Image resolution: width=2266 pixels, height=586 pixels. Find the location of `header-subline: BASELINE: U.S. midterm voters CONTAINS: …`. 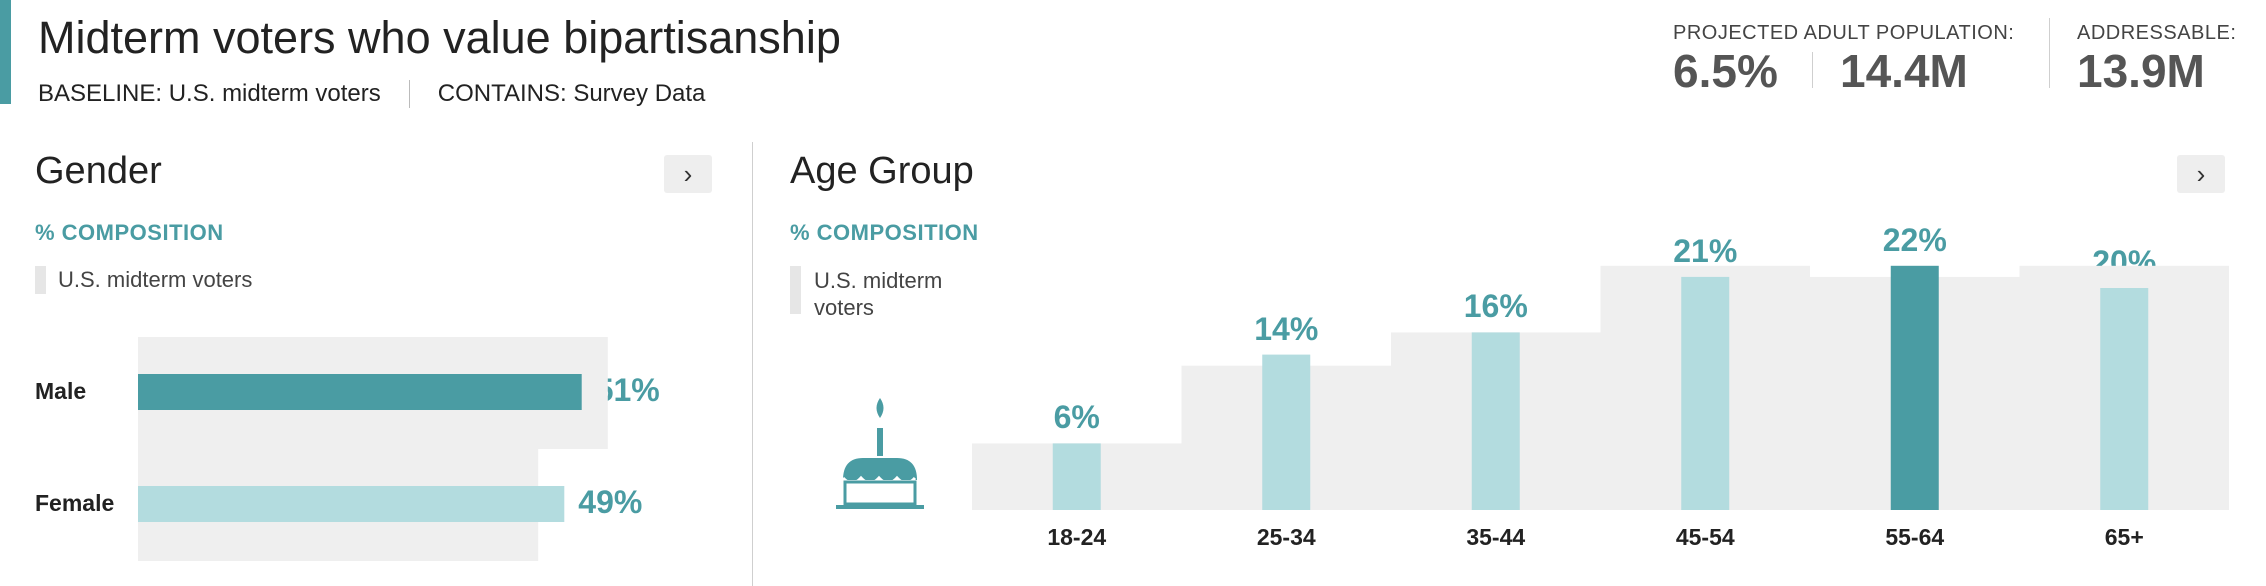

header-subline: BASELINE: U.S. midterm voters CONTAINS: … is located at coordinates (371, 94).